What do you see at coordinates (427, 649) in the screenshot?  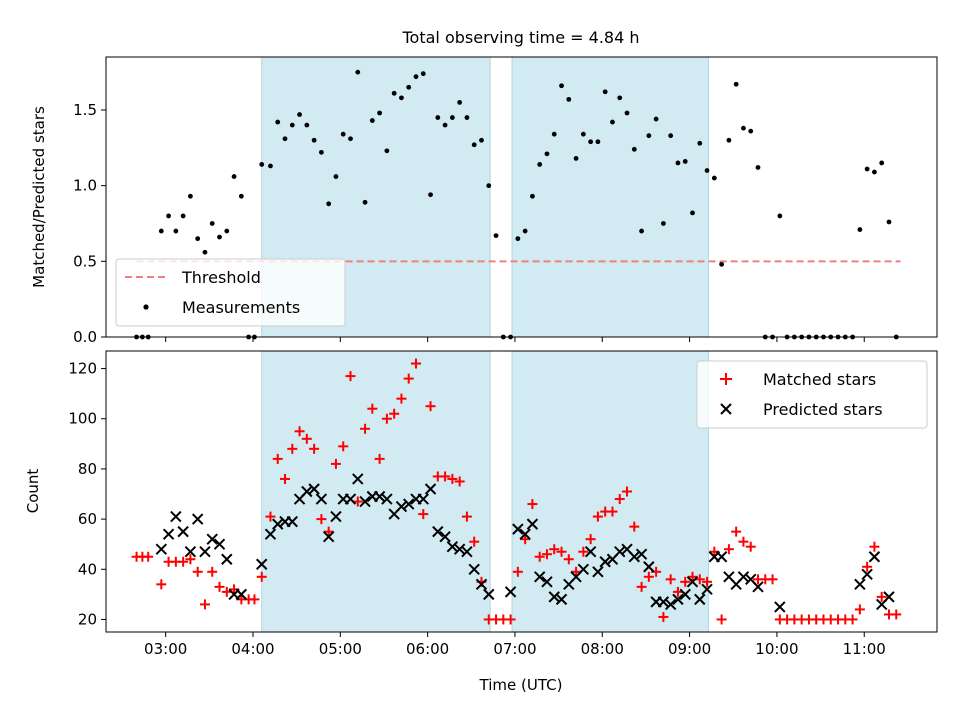 I see `x-tick-label: 06:00` at bounding box center [427, 649].